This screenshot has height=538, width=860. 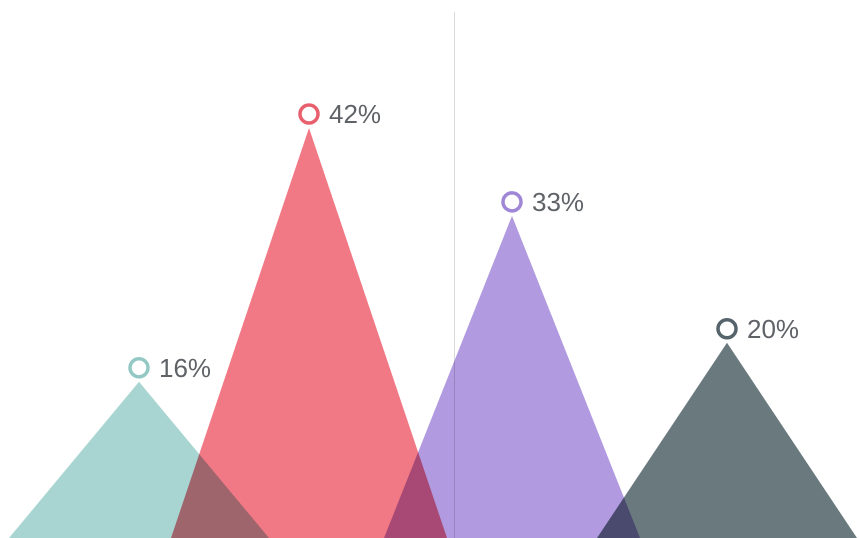 I want to click on value-label-2: 42%, so click(x=355, y=114).